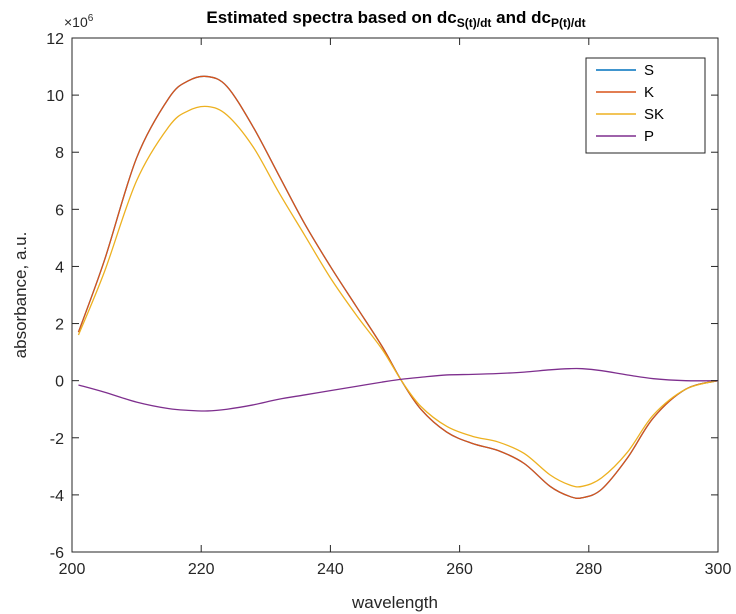 The height and width of the screenshot is (614, 736). I want to click on legend-items: SK SK P, so click(630, 103).